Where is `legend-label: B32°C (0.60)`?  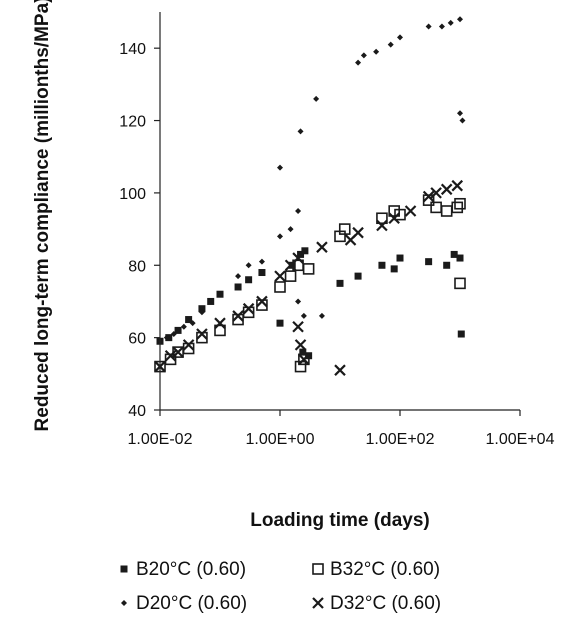
legend-label: B32°C (0.60) is located at coordinates (385, 569).